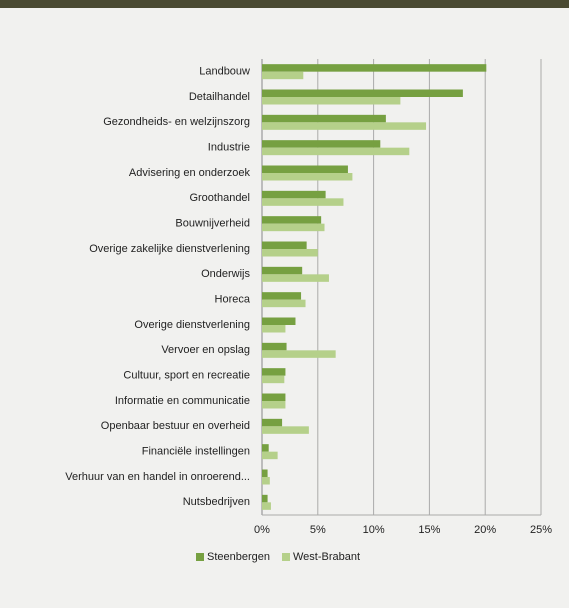 The width and height of the screenshot is (569, 608). Describe the element at coordinates (238, 557) in the screenshot. I see `legend-label: Steenbergen` at that location.